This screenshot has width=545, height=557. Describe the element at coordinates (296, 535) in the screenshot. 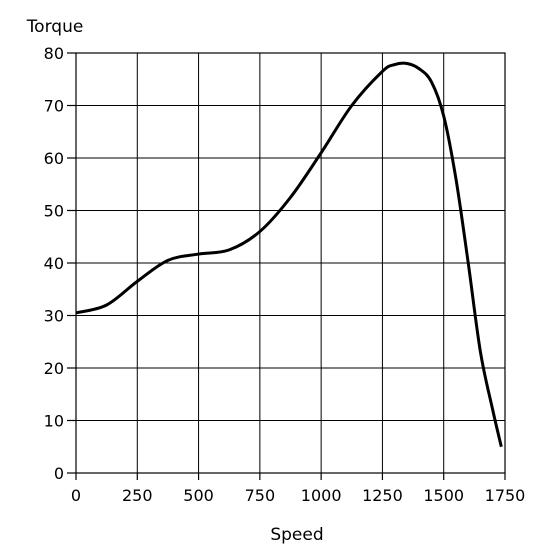

I see `x-axis-title: Speed` at that location.